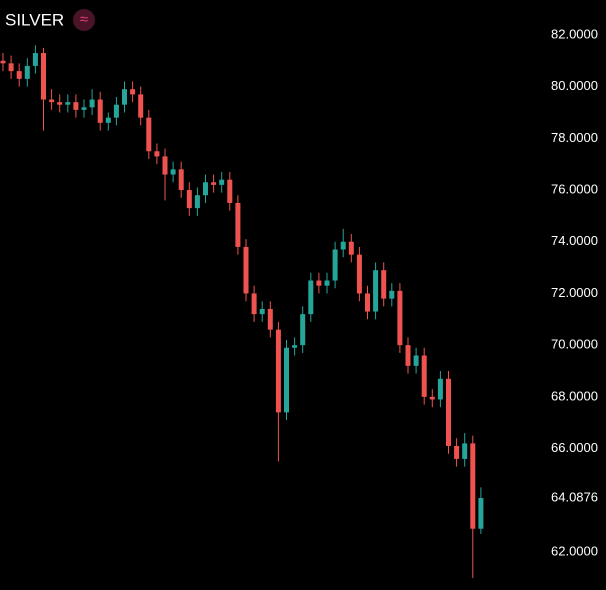 The height and width of the screenshot is (590, 606). What do you see at coordinates (574, 292) in the screenshot?
I see `y-tick-label: 72.0000` at bounding box center [574, 292].